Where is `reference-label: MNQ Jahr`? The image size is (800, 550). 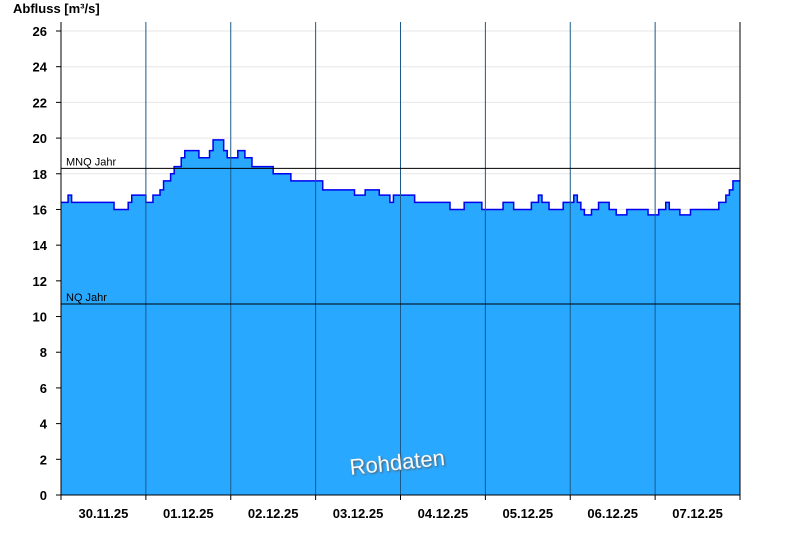
reference-label: MNQ Jahr is located at coordinates (91, 162).